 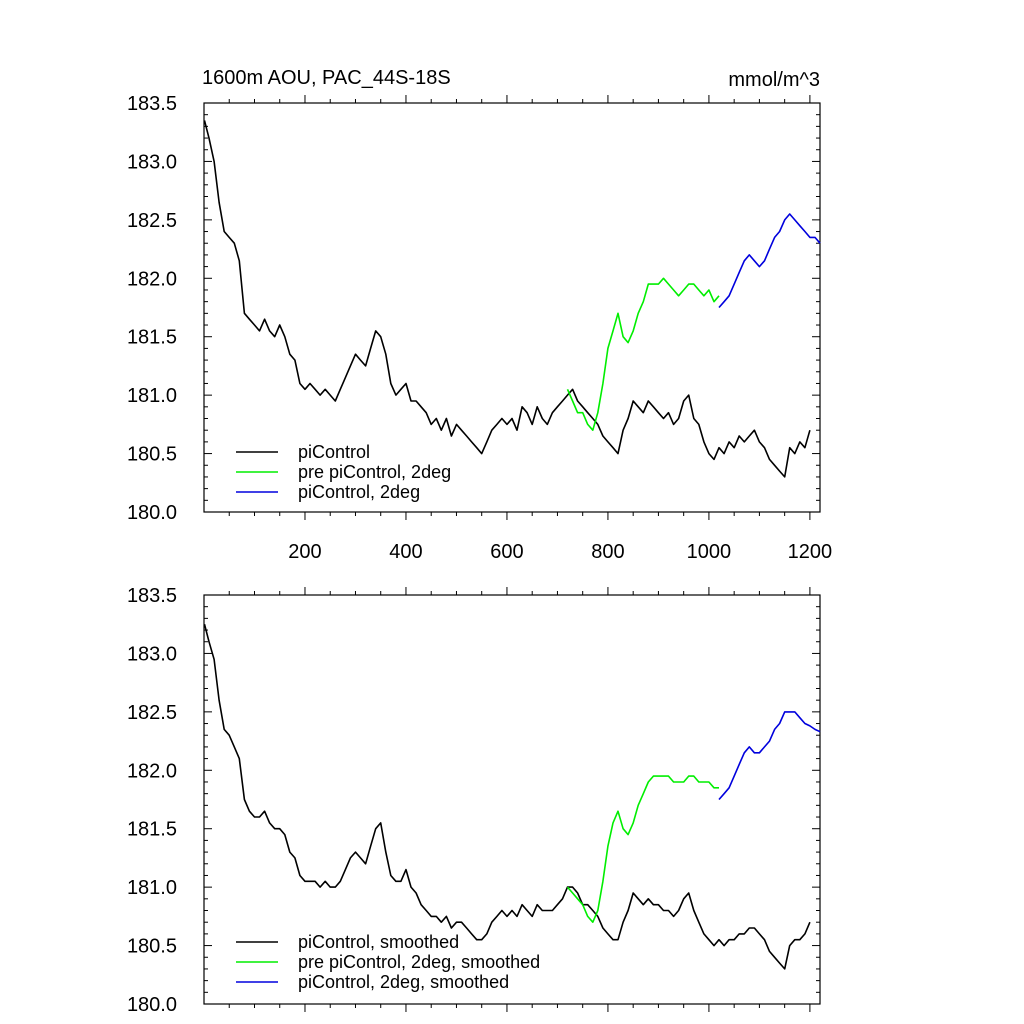 I want to click on x-tick-label: 800, so click(x=607, y=552).